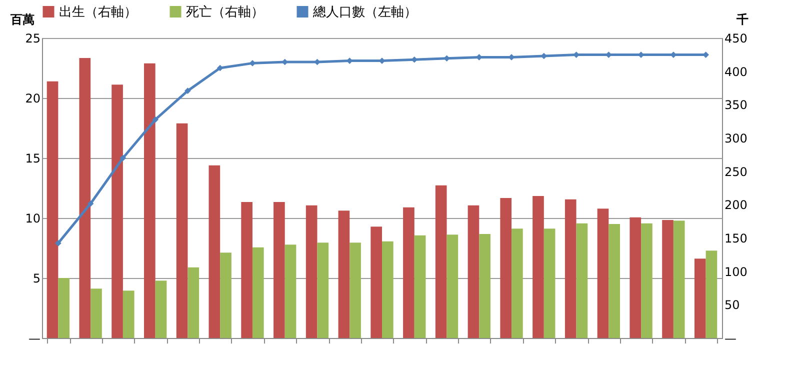 The height and width of the screenshot is (371, 786). Describe the element at coordinates (742, 19) in the screenshot. I see `y2-axis-title: 千` at that location.